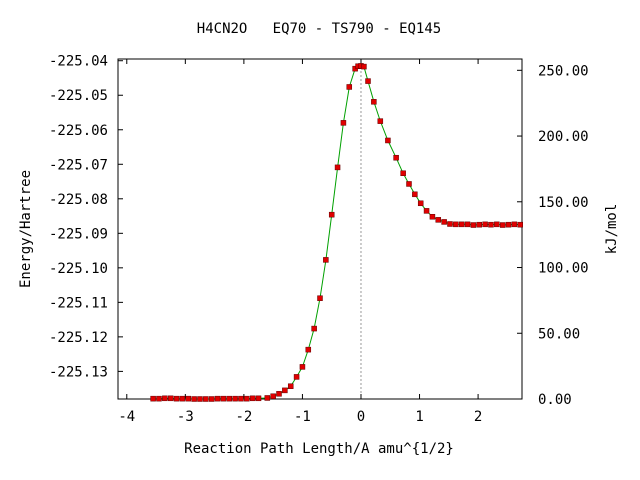  I want to click on y-tick-label: -225.09, so click(78, 234).